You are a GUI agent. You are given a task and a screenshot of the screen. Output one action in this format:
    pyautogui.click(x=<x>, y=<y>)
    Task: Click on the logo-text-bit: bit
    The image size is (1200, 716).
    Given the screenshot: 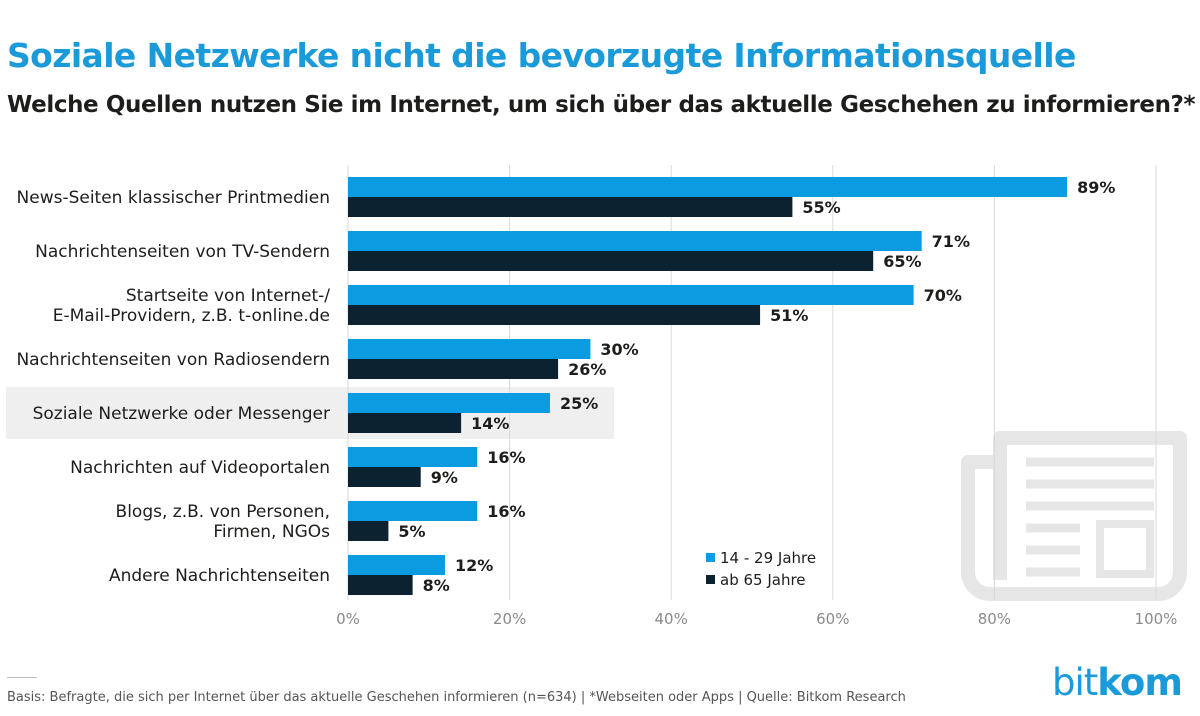 What is the action you would take?
    pyautogui.click(x=1075, y=682)
    